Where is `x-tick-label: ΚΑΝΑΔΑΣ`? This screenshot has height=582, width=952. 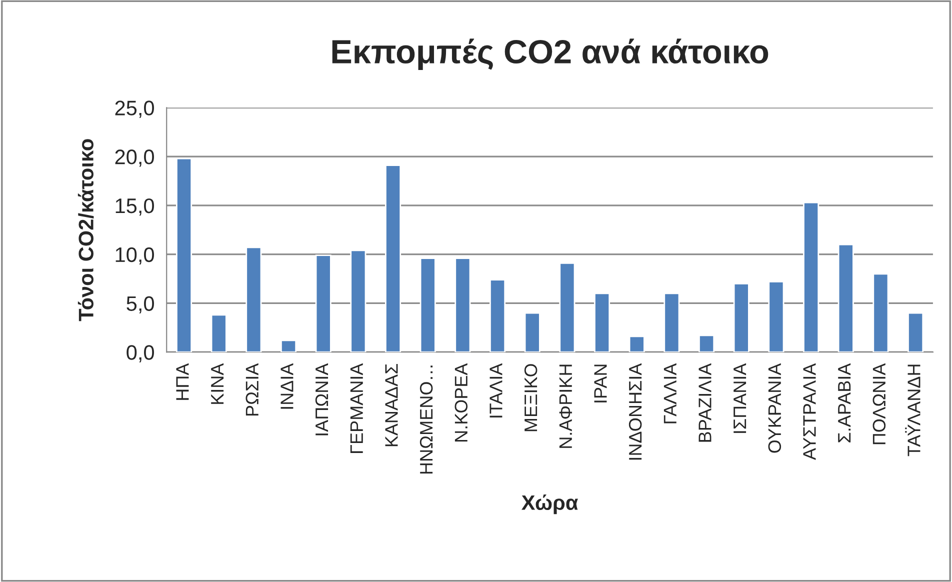
x-tick-label: ΚΑΝΑΔΑΣ is located at coordinates (391, 405).